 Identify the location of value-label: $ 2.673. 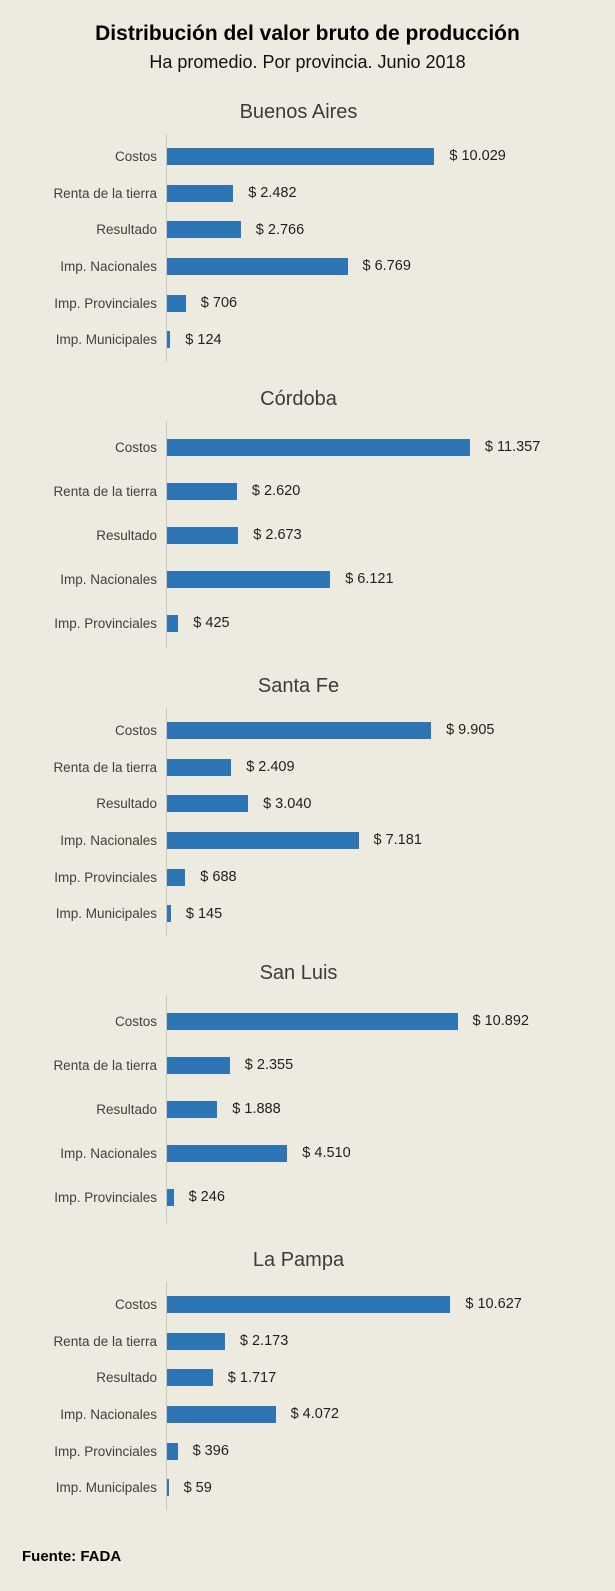
(277, 535).